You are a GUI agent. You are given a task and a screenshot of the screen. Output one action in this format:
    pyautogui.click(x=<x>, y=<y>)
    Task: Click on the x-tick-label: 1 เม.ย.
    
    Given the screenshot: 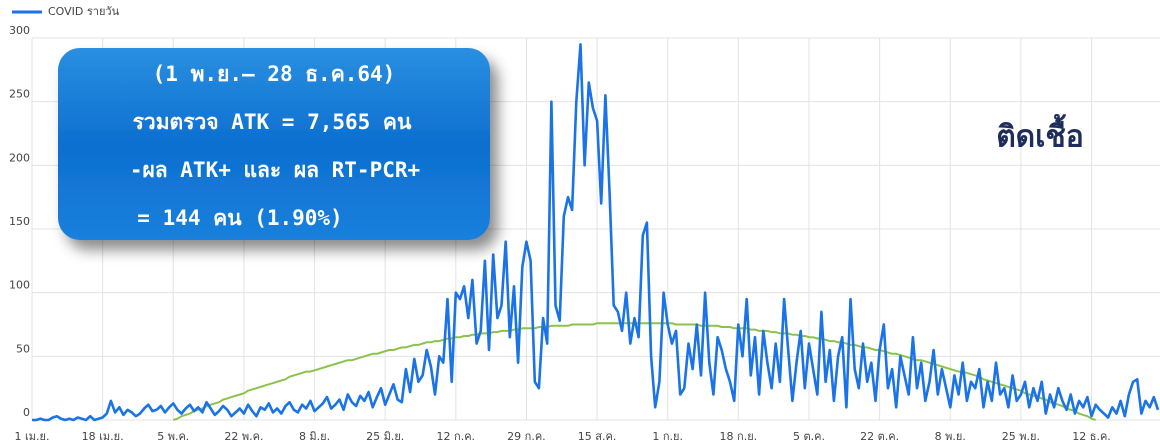 What is the action you would take?
    pyautogui.click(x=32, y=436)
    